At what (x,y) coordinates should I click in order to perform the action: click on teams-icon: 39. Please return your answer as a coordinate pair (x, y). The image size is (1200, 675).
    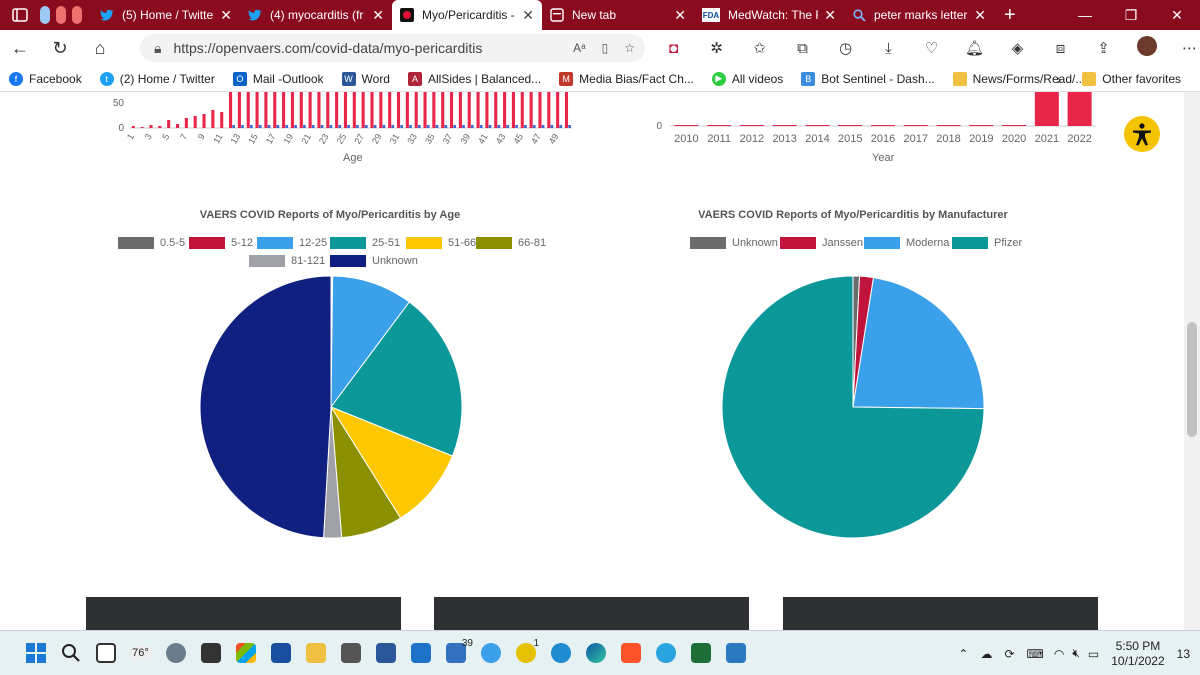
    Looking at the image, I should click on (455, 653).